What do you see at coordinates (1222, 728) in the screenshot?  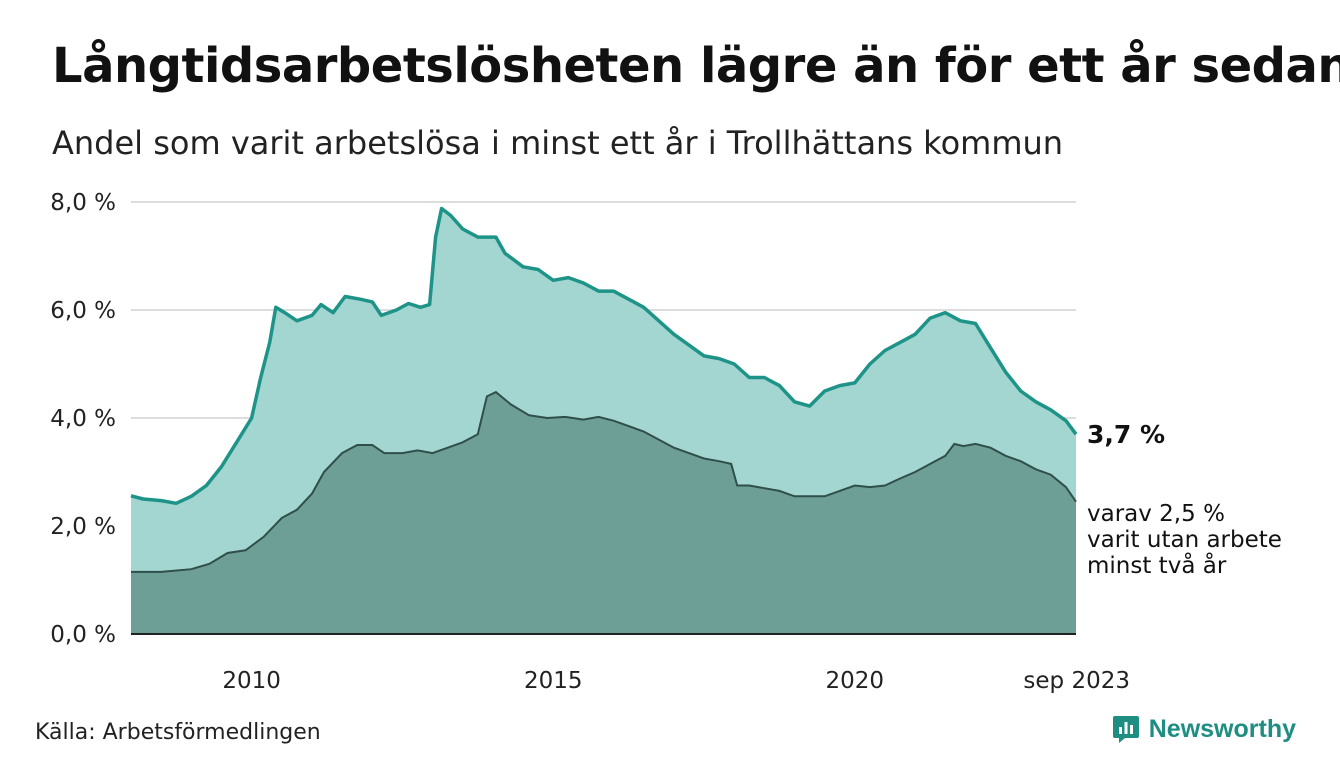 I see `brand-name: Newsworthy` at bounding box center [1222, 728].